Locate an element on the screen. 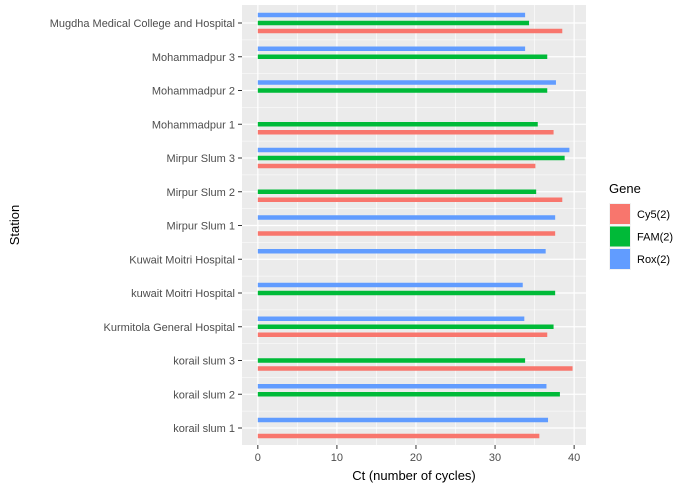  y-tick-label: Mohammadpur 1 is located at coordinates (193, 125).